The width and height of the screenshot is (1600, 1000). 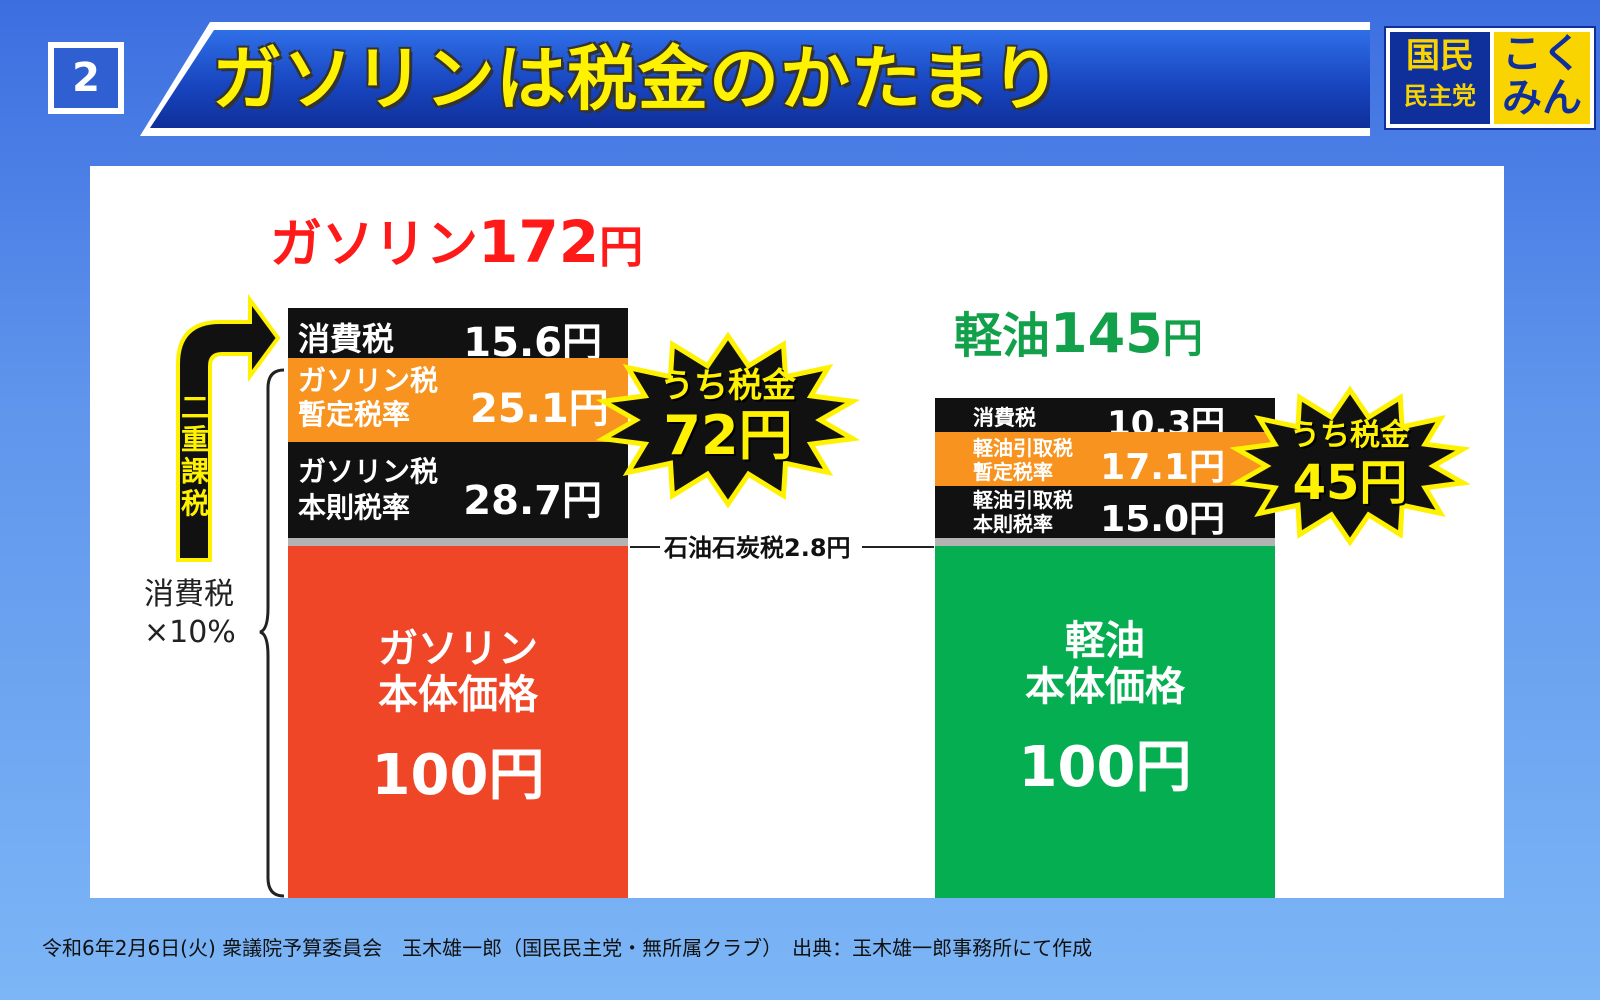 I want to click on diesel-petroleum-coal-tax-strip, so click(x=1105, y=542).